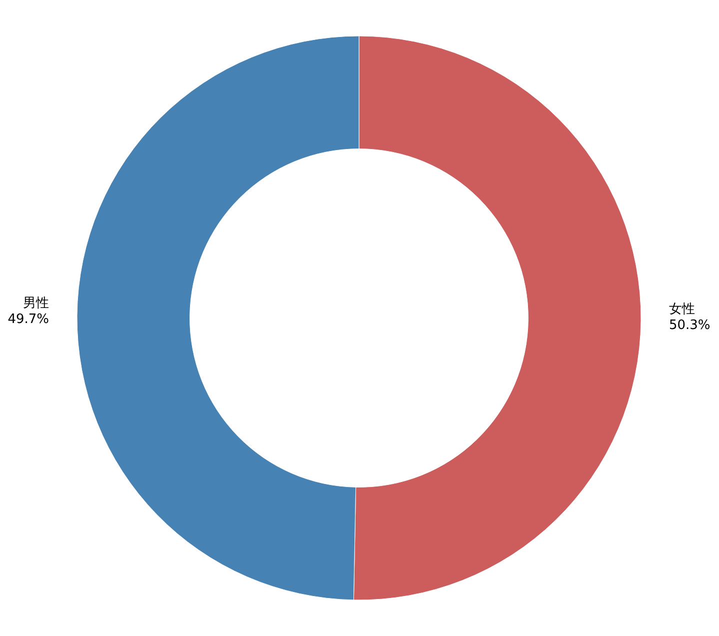  What do you see at coordinates (689, 325) in the screenshot?
I see `data-label: 50.3%` at bounding box center [689, 325].